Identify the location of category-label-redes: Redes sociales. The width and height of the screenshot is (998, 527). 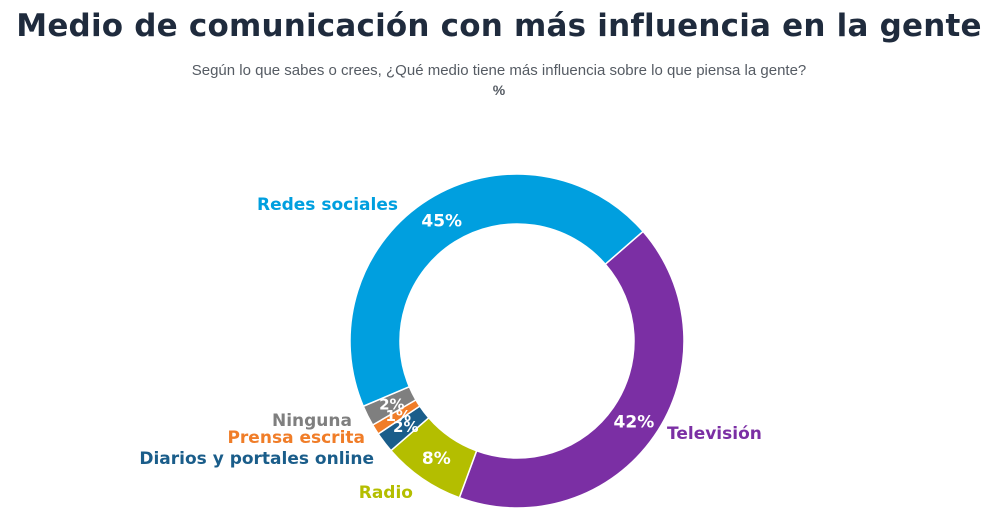
(327, 205).